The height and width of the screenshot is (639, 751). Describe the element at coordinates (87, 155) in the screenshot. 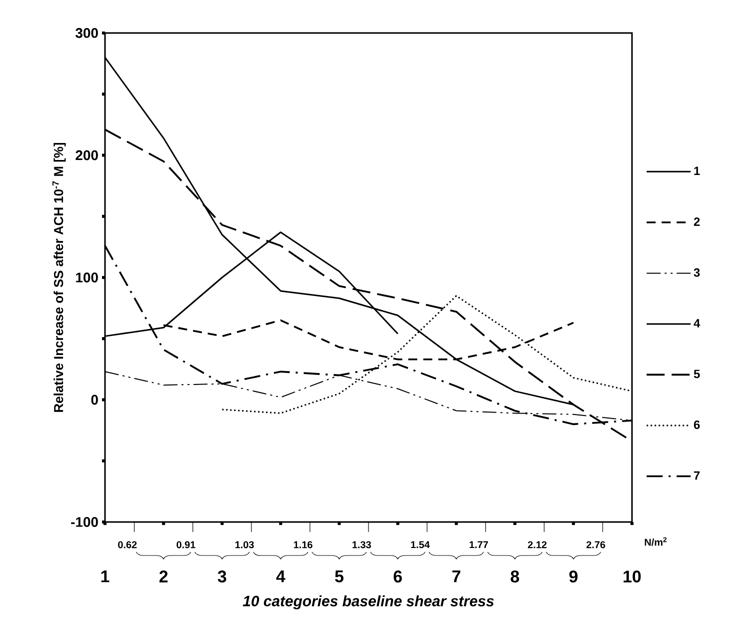

I see `y-tick-label: 200` at that location.